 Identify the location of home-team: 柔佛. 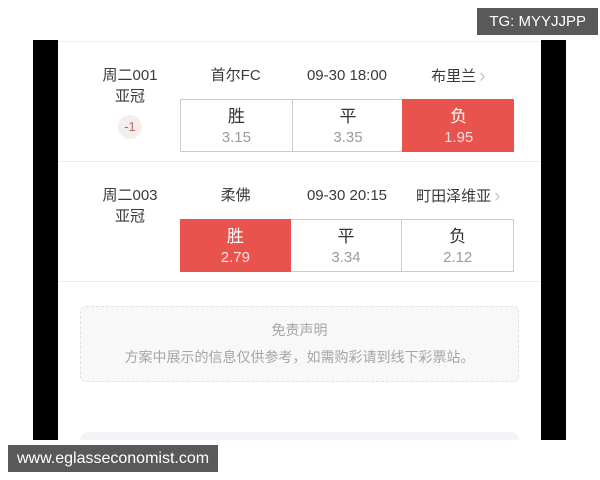
(235, 195).